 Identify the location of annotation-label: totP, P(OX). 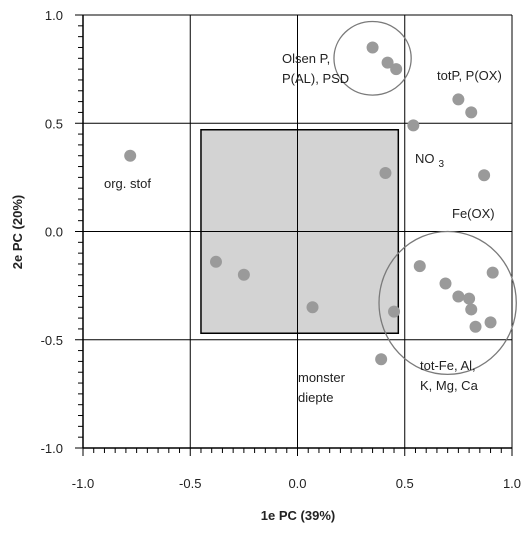
(469, 75).